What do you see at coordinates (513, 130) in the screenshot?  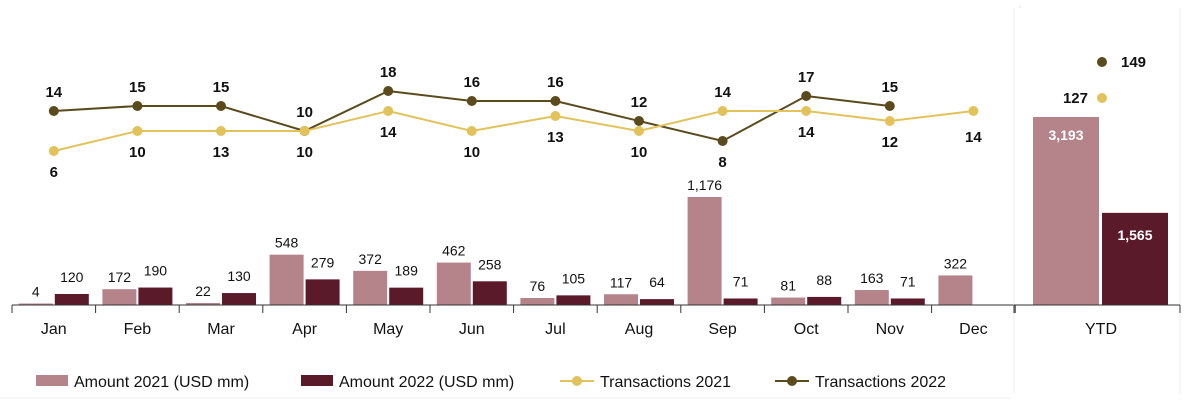 I see `transactions-2021-line` at bounding box center [513, 130].